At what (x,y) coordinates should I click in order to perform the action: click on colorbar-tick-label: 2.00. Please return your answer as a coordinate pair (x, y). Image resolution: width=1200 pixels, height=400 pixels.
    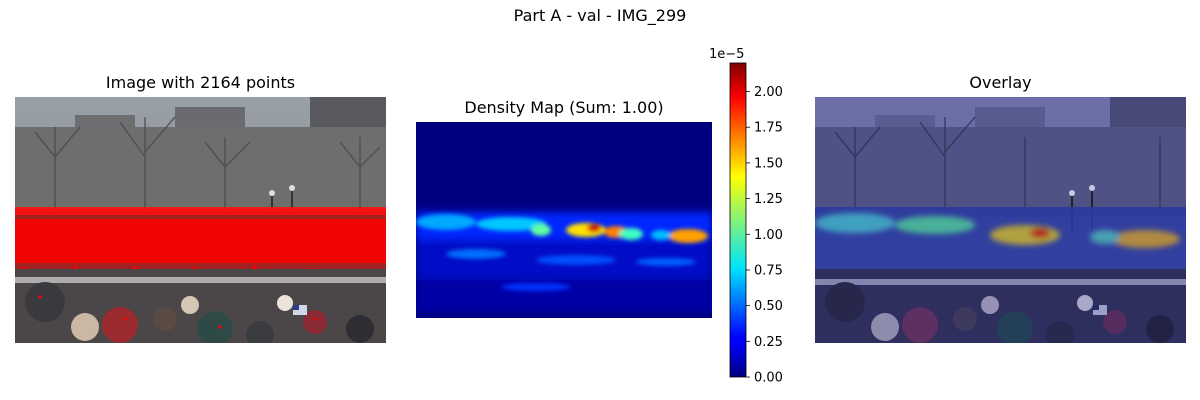
    Looking at the image, I should click on (768, 92).